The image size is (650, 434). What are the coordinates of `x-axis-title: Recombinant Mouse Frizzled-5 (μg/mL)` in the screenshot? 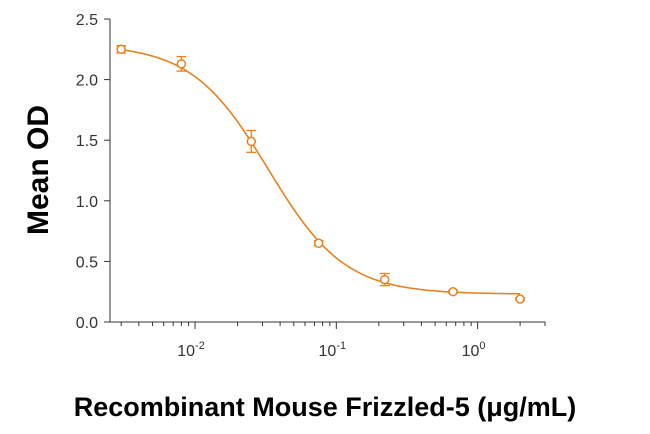 It's located at (325, 407).